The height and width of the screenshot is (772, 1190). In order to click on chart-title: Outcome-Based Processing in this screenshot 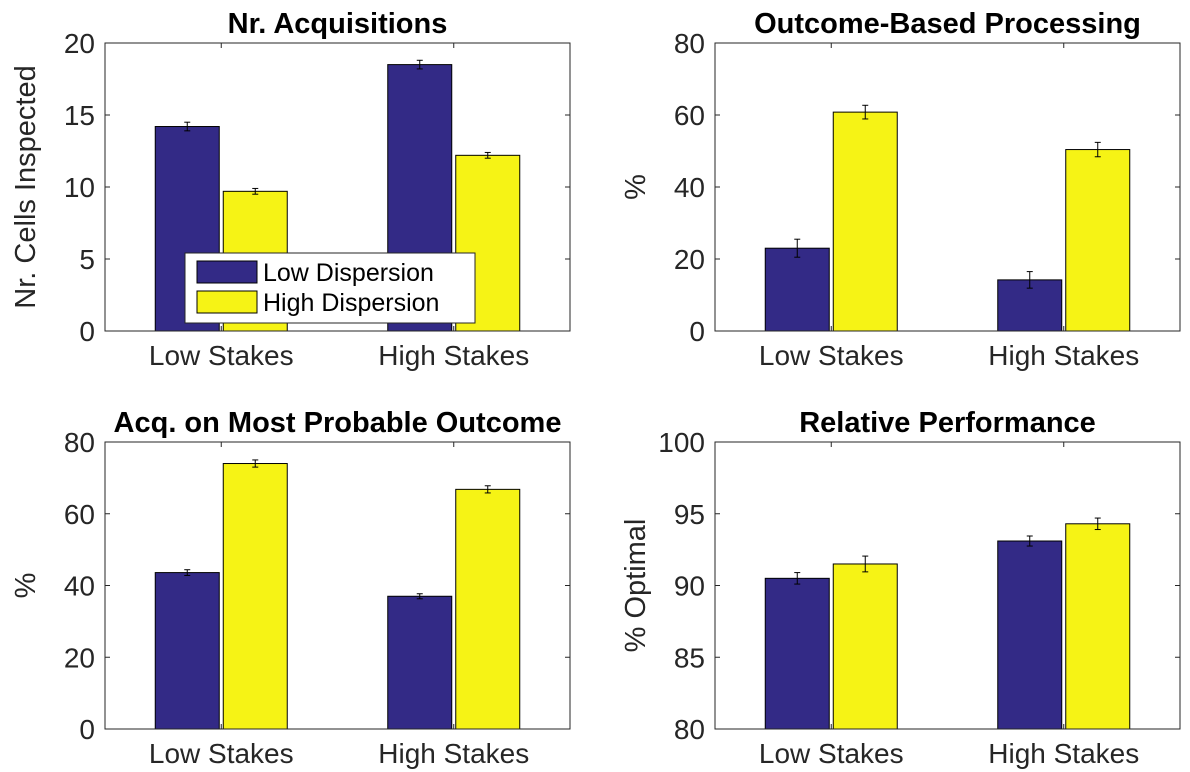, I will do `click(947, 24)`.